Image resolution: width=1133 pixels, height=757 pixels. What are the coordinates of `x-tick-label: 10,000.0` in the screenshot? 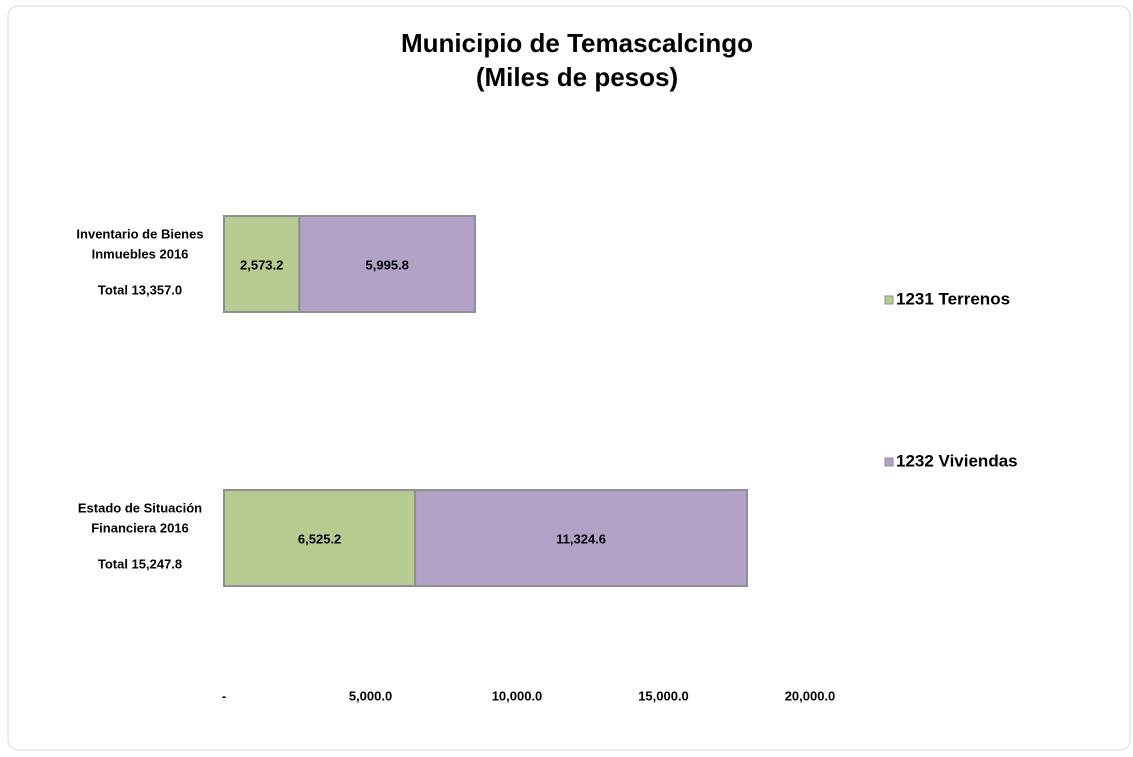 It's located at (517, 695).